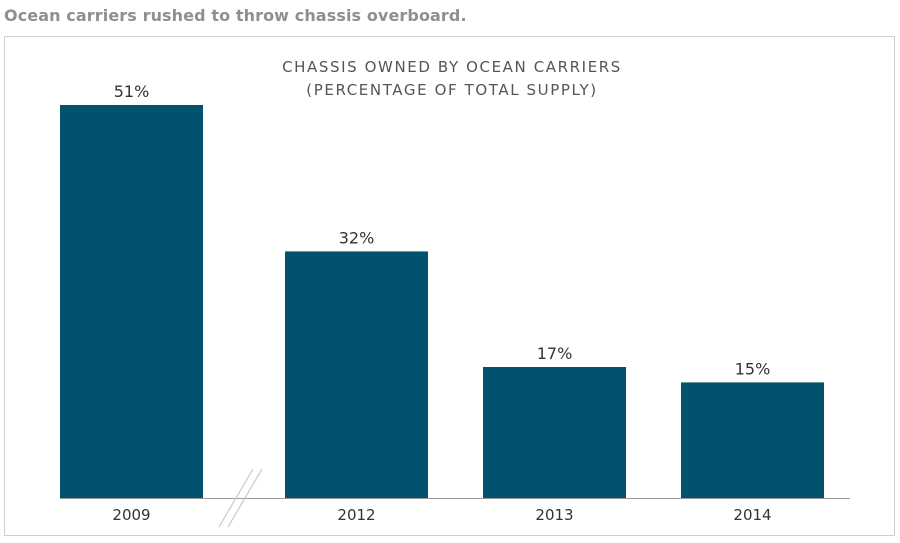 This screenshot has height=543, width=900. I want to click on axis-break-marks, so click(240, 498).